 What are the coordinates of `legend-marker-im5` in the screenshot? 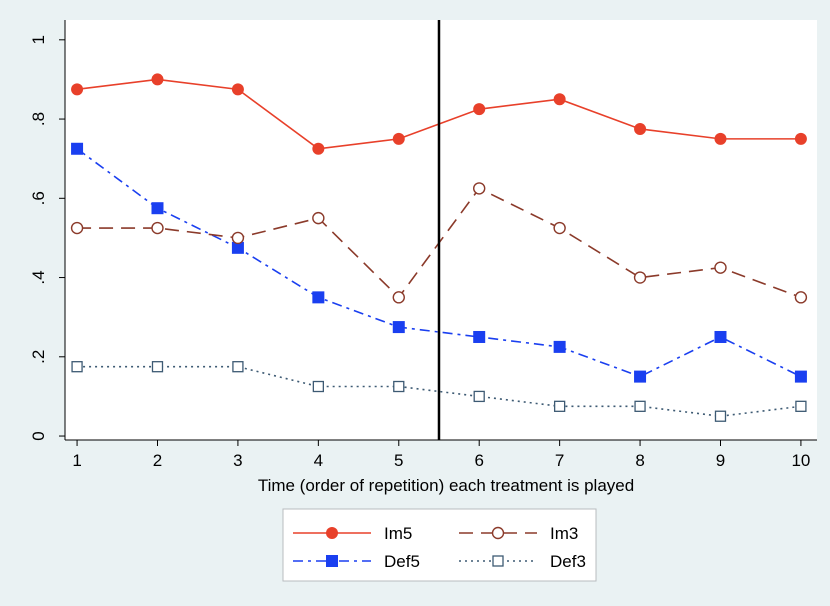 It's located at (332, 533).